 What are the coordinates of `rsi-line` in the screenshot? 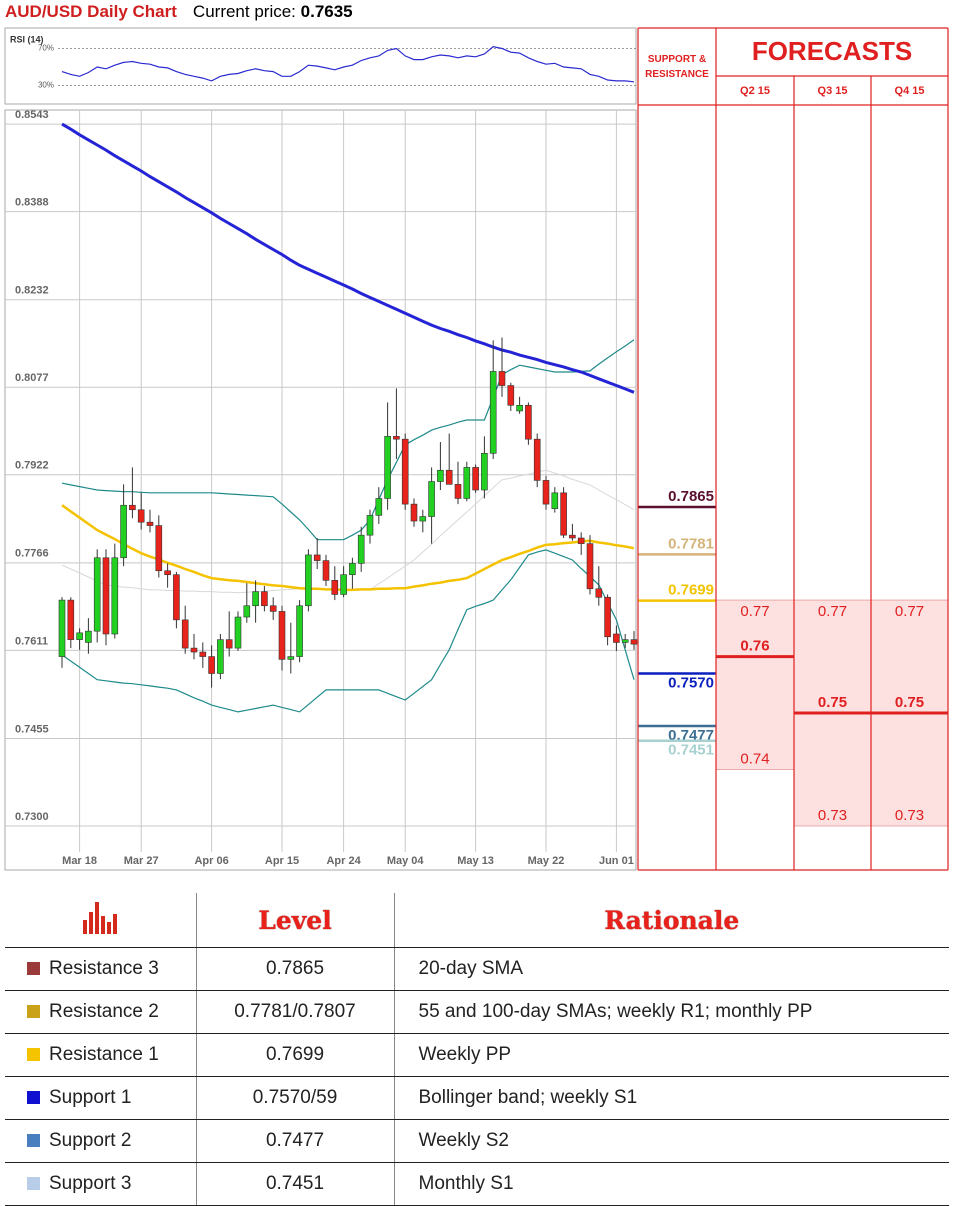 It's located at (348, 64).